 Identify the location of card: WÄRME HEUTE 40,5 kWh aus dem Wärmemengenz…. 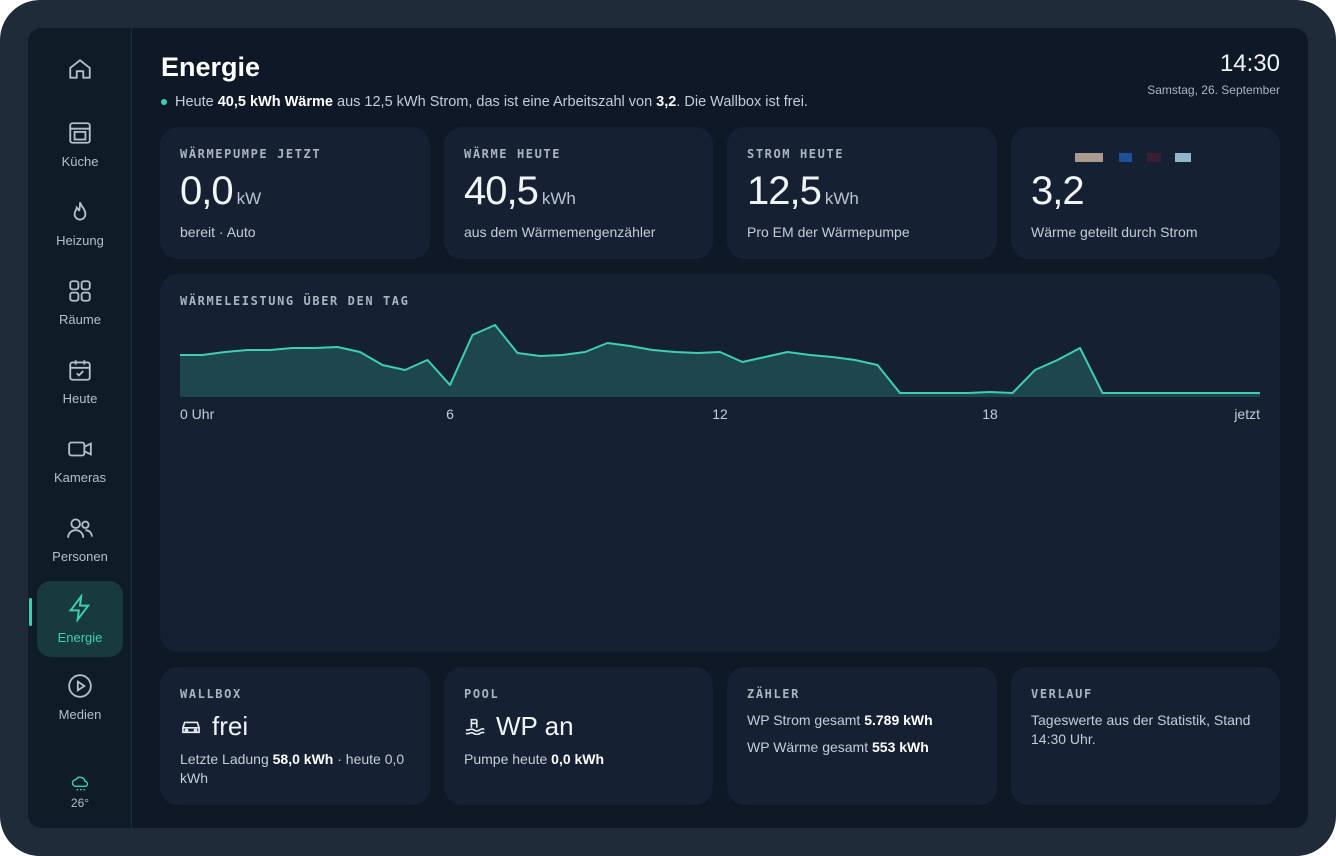
(578, 193).